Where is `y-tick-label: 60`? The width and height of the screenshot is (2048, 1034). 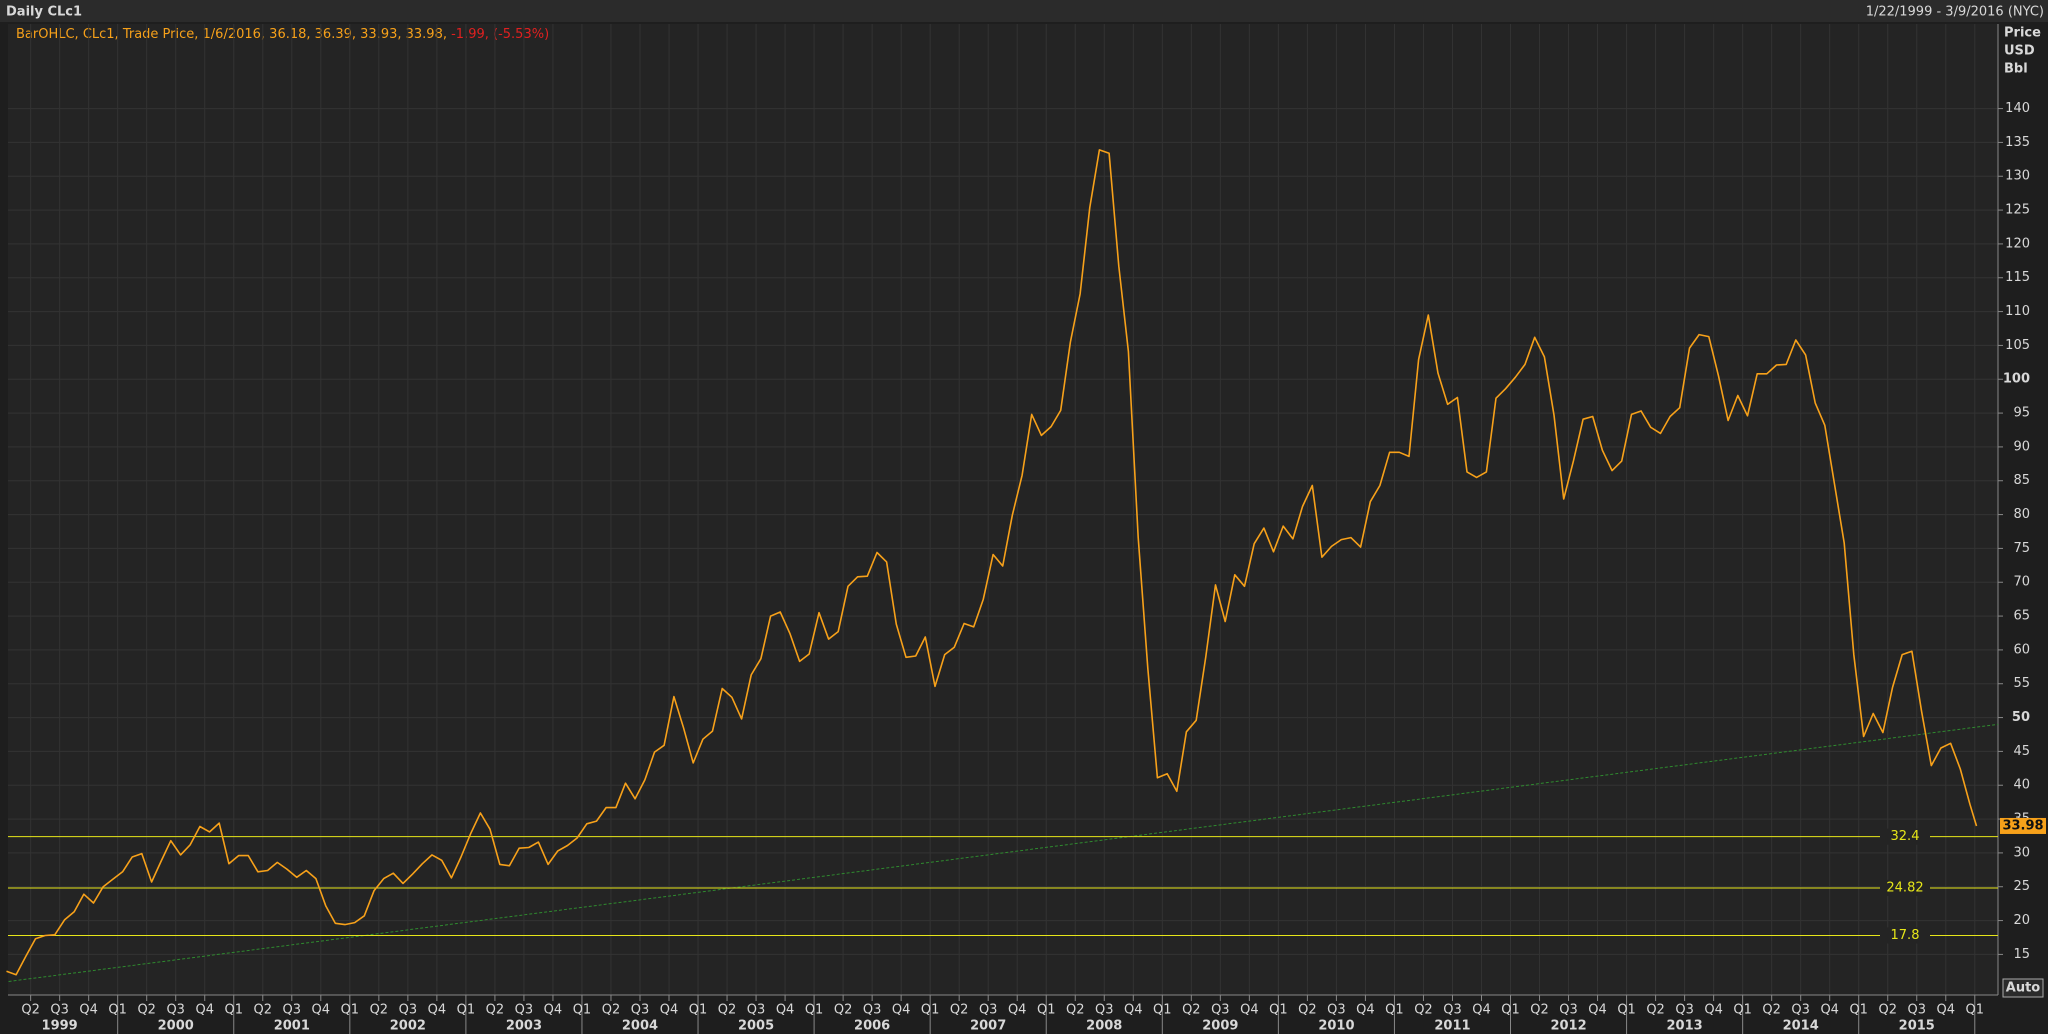
y-tick-label: 60 is located at coordinates (2021, 649).